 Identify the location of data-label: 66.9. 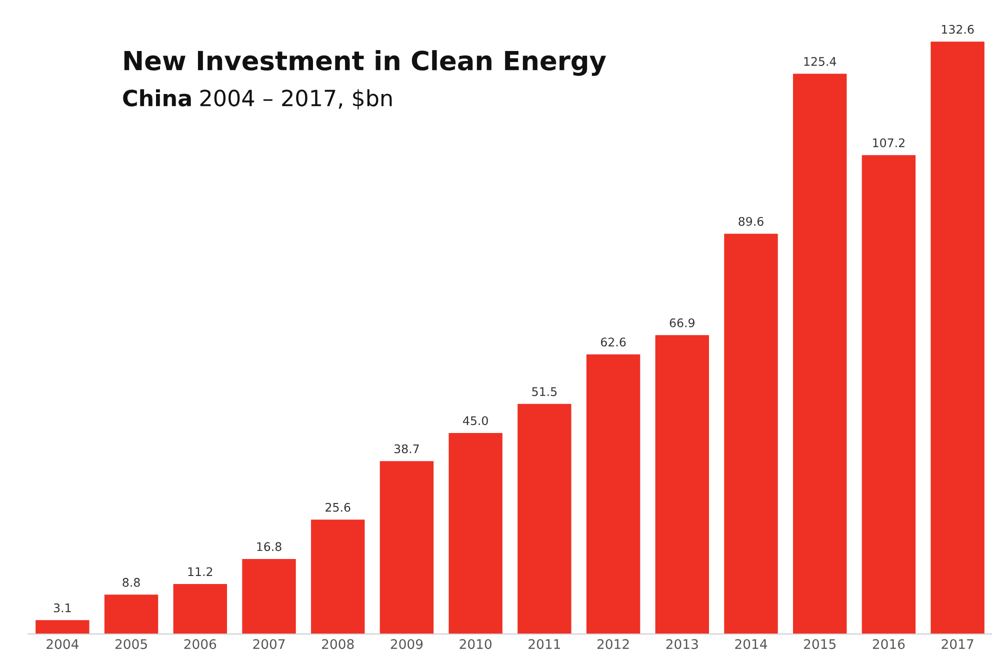
(682, 323).